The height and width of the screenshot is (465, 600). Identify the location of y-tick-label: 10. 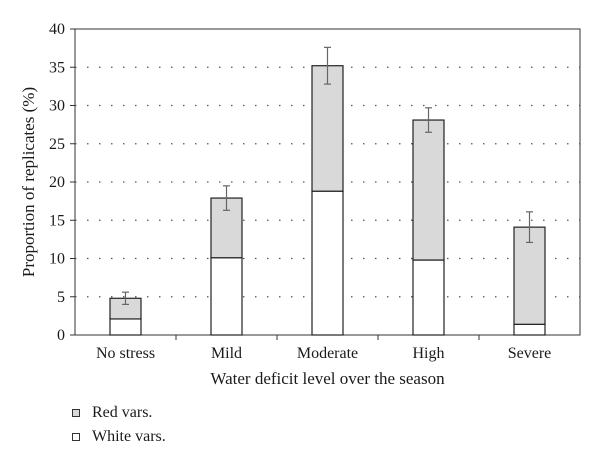
(57, 259).